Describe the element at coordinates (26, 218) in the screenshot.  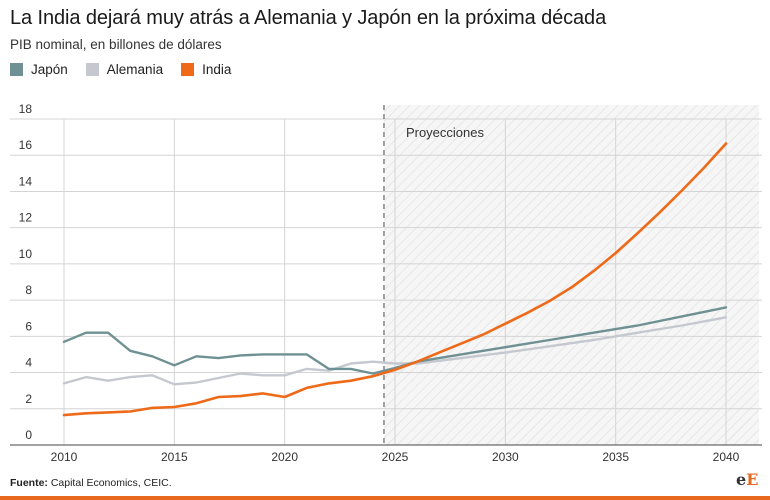
I see `y-tick-label: 12` at that location.